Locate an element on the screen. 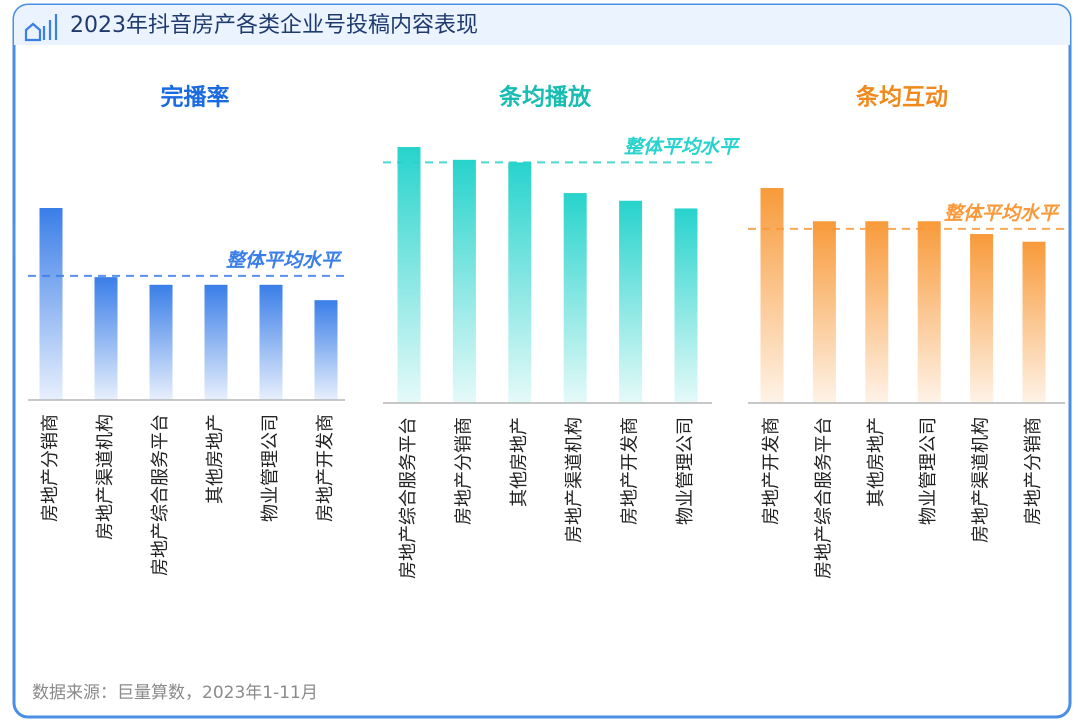 The image size is (1080, 723). page-title: 2023年抖音房产各类企业号投稿内容表现 is located at coordinates (274, 25).